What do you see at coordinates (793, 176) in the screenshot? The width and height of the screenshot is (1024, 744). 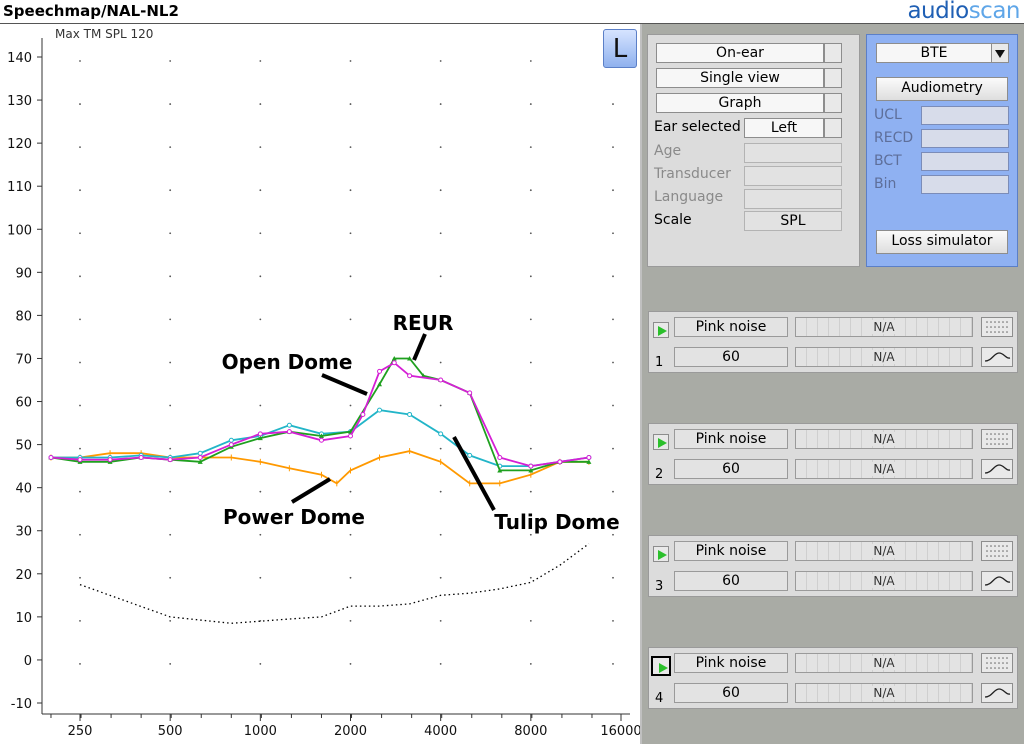 I see `transducer-field` at bounding box center [793, 176].